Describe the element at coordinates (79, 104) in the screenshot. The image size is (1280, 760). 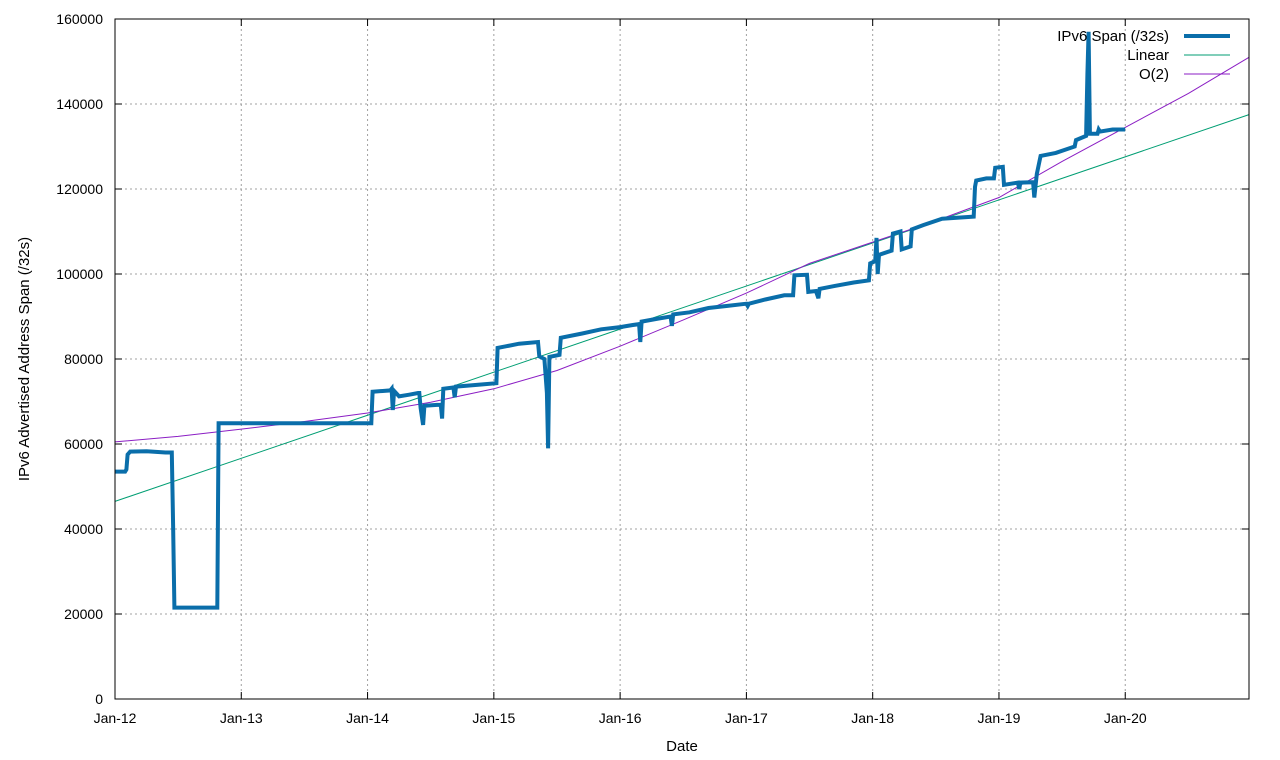
I see `y-tick-label: 140000` at that location.